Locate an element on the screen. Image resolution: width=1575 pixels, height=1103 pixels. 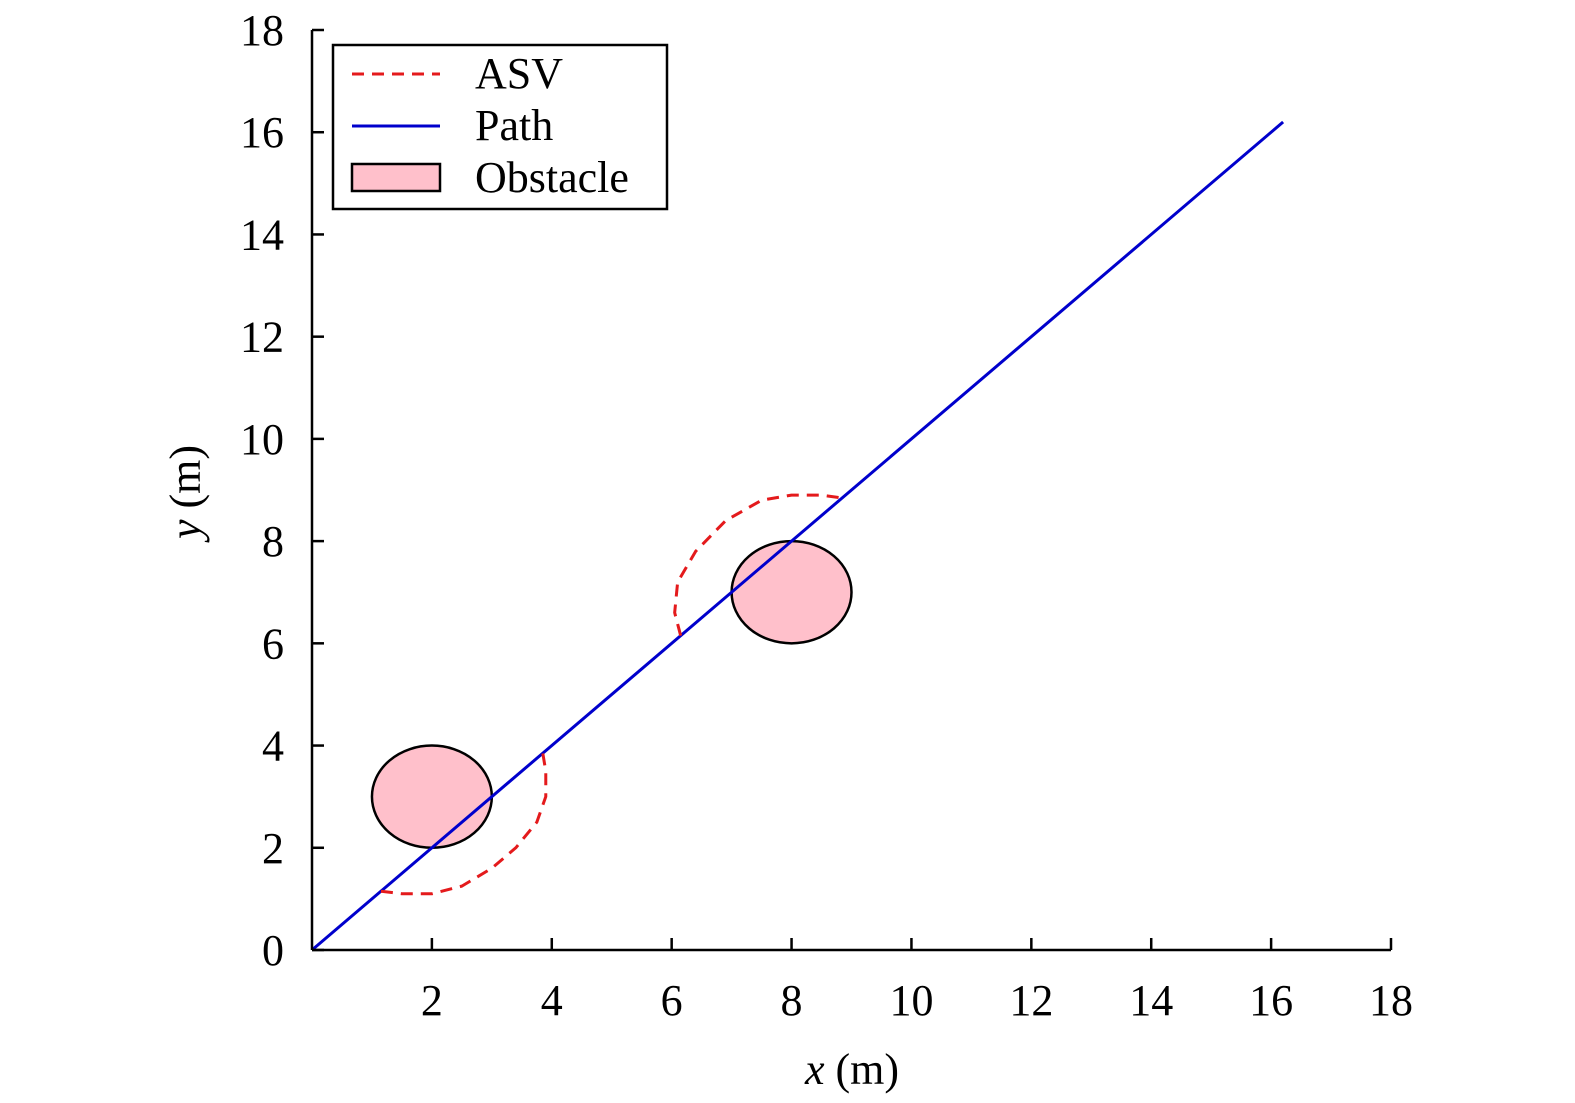
x-tick-label: 12 is located at coordinates (1031, 1000).